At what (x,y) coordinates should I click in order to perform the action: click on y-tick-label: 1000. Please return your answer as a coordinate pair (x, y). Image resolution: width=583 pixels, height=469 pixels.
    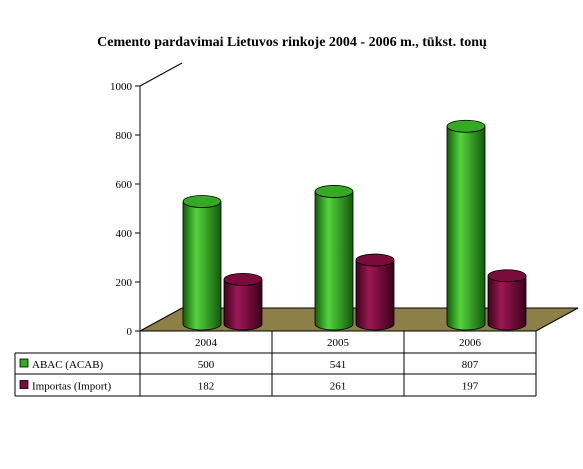
    Looking at the image, I should click on (121, 87).